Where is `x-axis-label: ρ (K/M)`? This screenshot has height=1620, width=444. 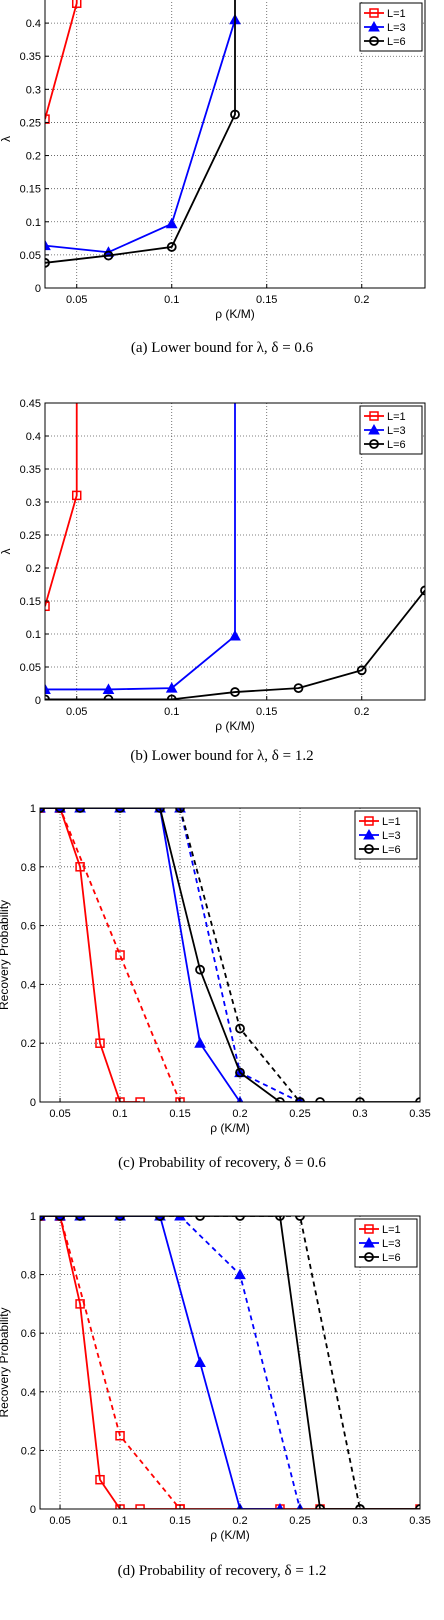 x-axis-label: ρ (K/M) is located at coordinates (230, 1128).